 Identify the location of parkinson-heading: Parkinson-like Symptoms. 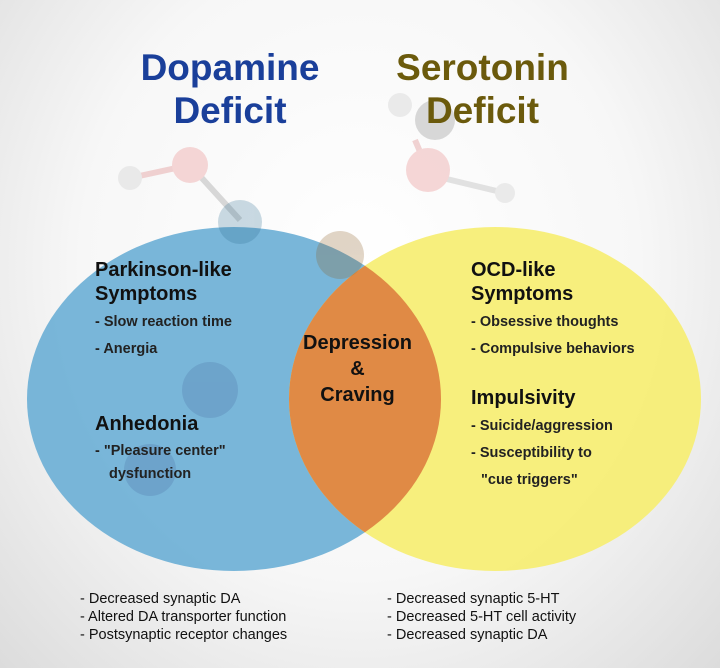
(163, 282).